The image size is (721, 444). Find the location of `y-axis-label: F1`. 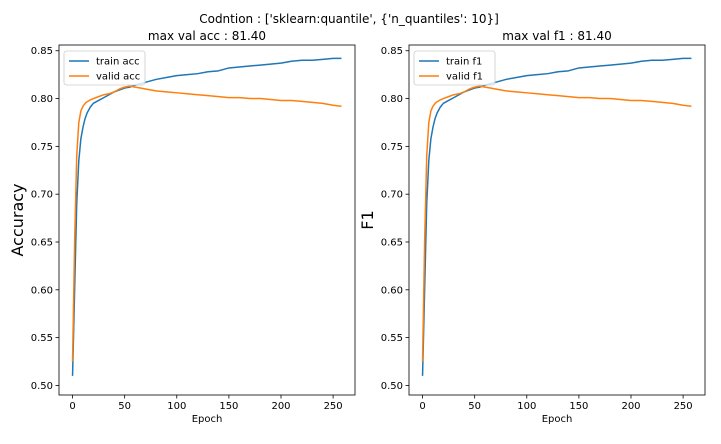

y-axis-label: F1 is located at coordinates (367, 219).